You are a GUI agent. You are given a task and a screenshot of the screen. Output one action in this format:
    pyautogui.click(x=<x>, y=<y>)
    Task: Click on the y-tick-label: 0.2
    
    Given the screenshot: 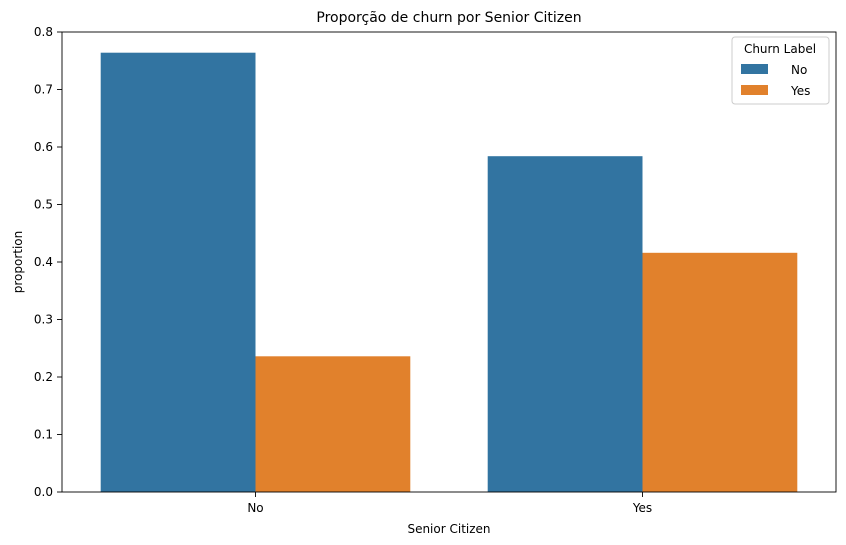 What is the action you would take?
    pyautogui.click(x=43, y=377)
    